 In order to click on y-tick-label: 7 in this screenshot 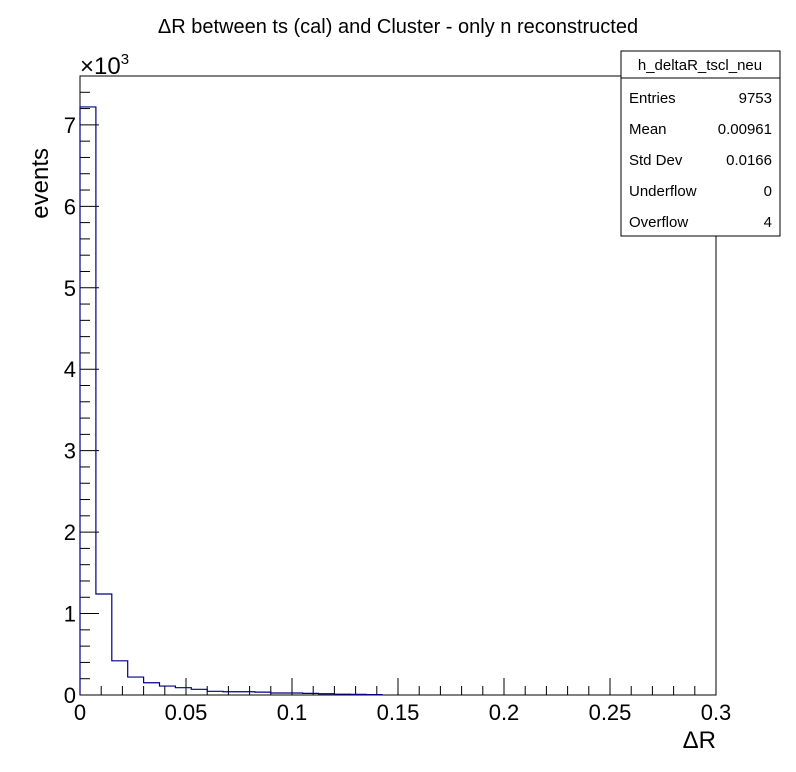, I will do `click(70, 125)`.